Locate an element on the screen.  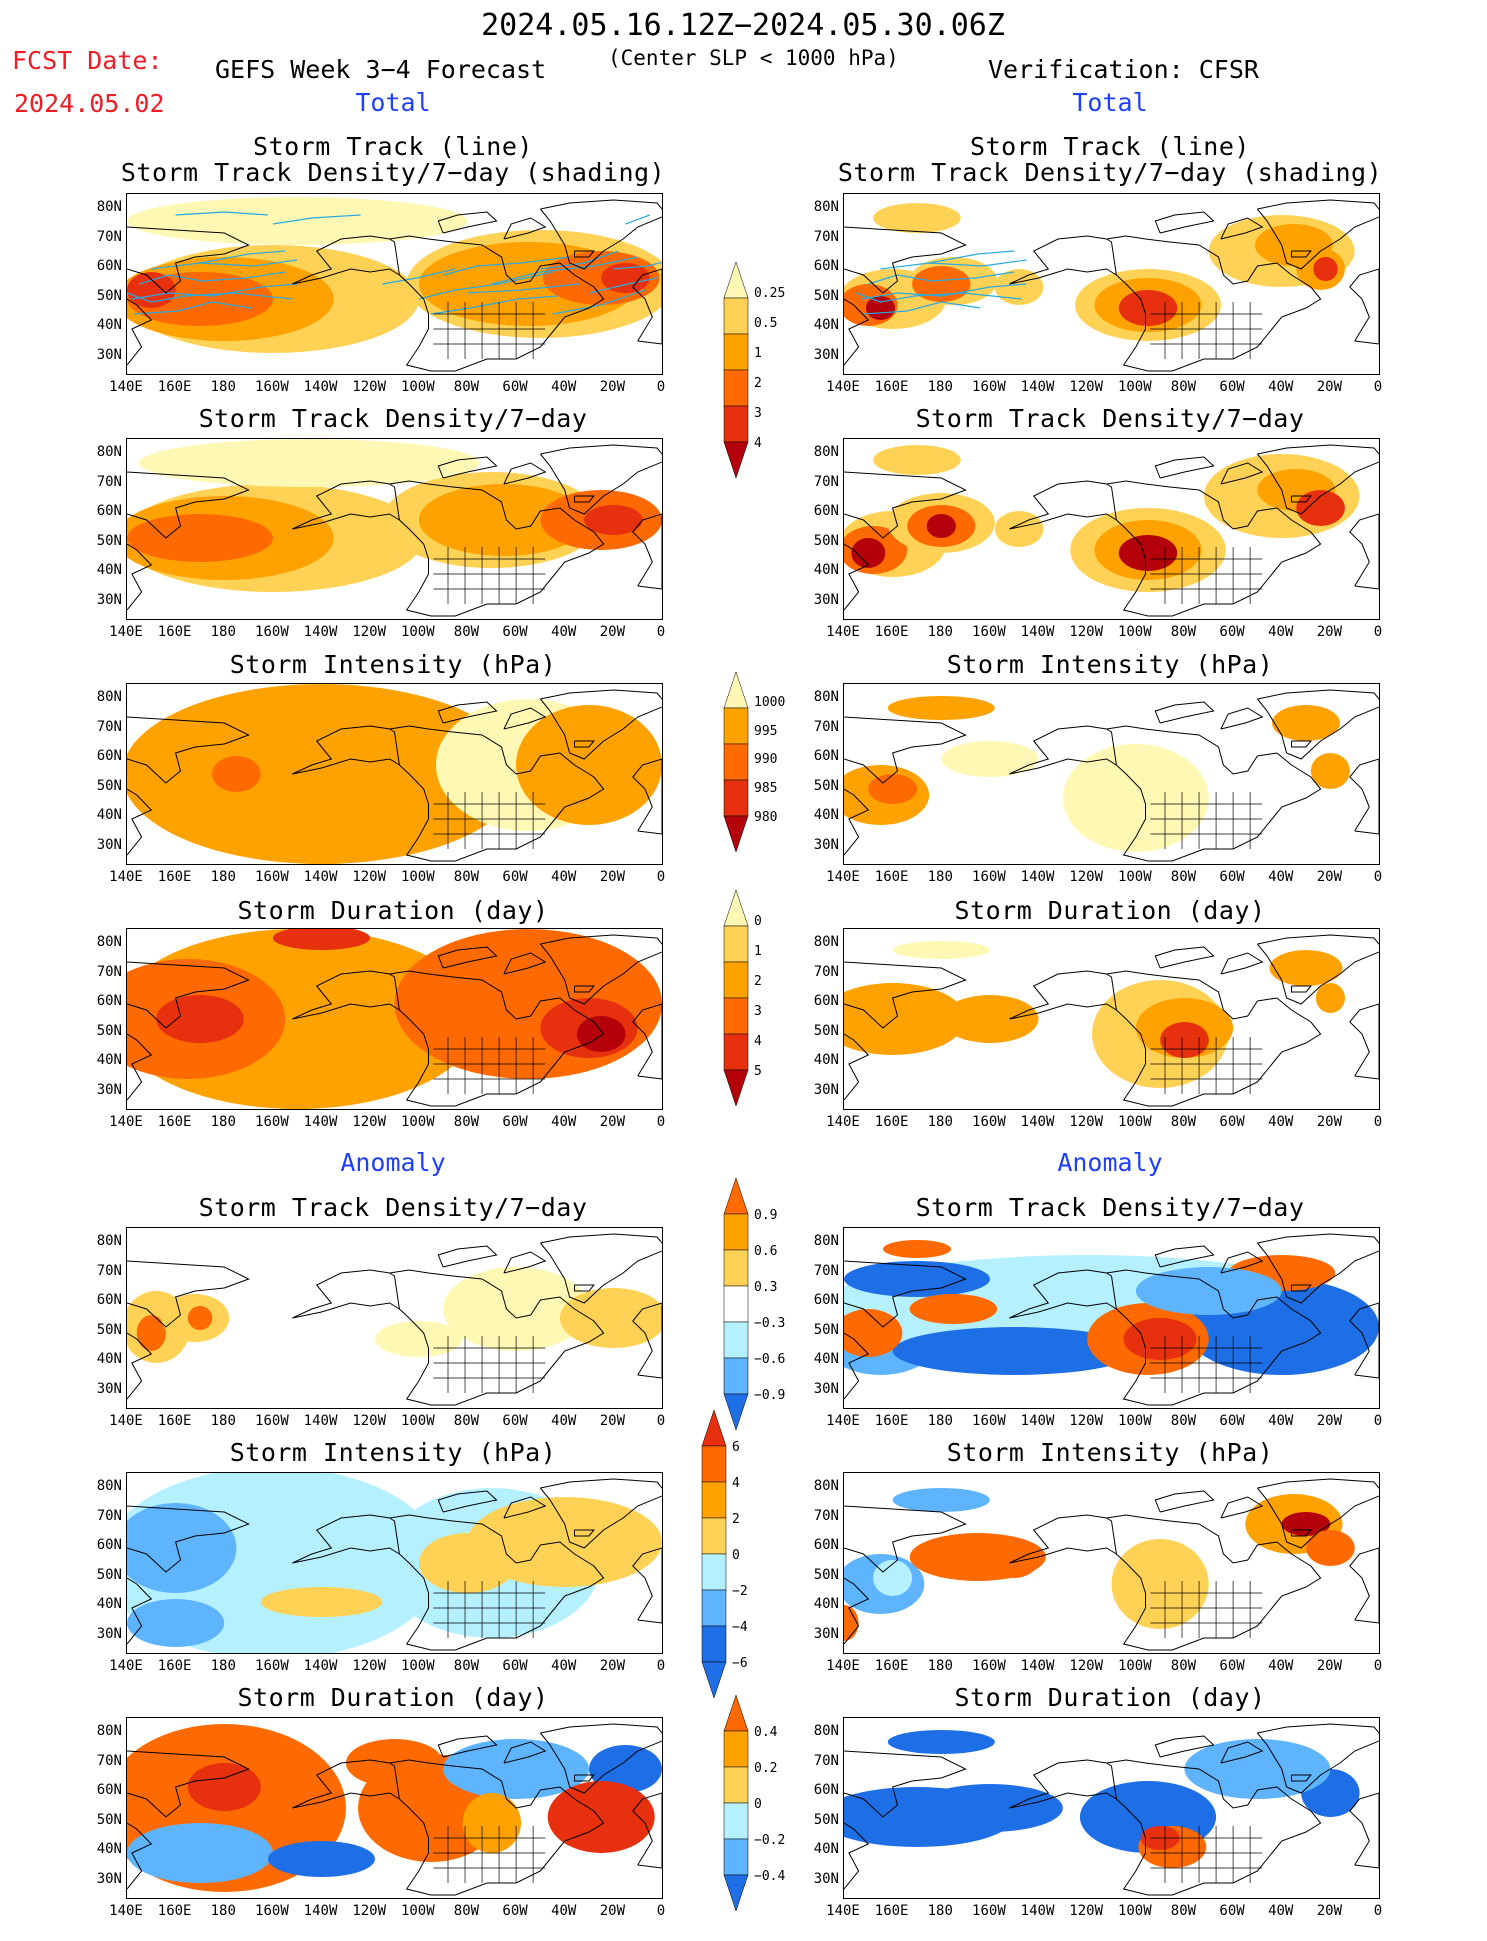
x-tick-label: 140W is located at coordinates (320, 877).